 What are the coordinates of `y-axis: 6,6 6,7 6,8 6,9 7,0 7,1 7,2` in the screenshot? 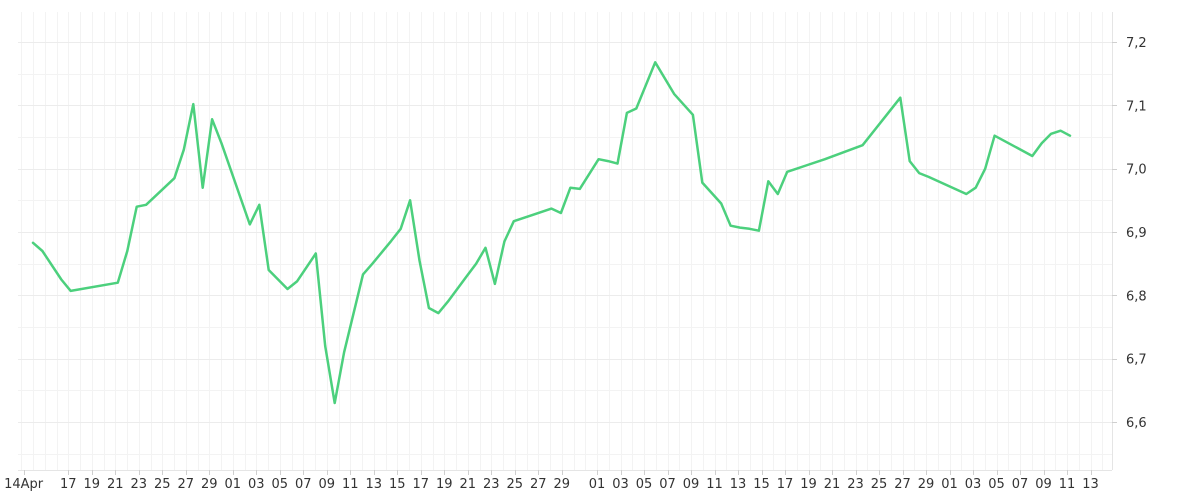 It's located at (1129, 241).